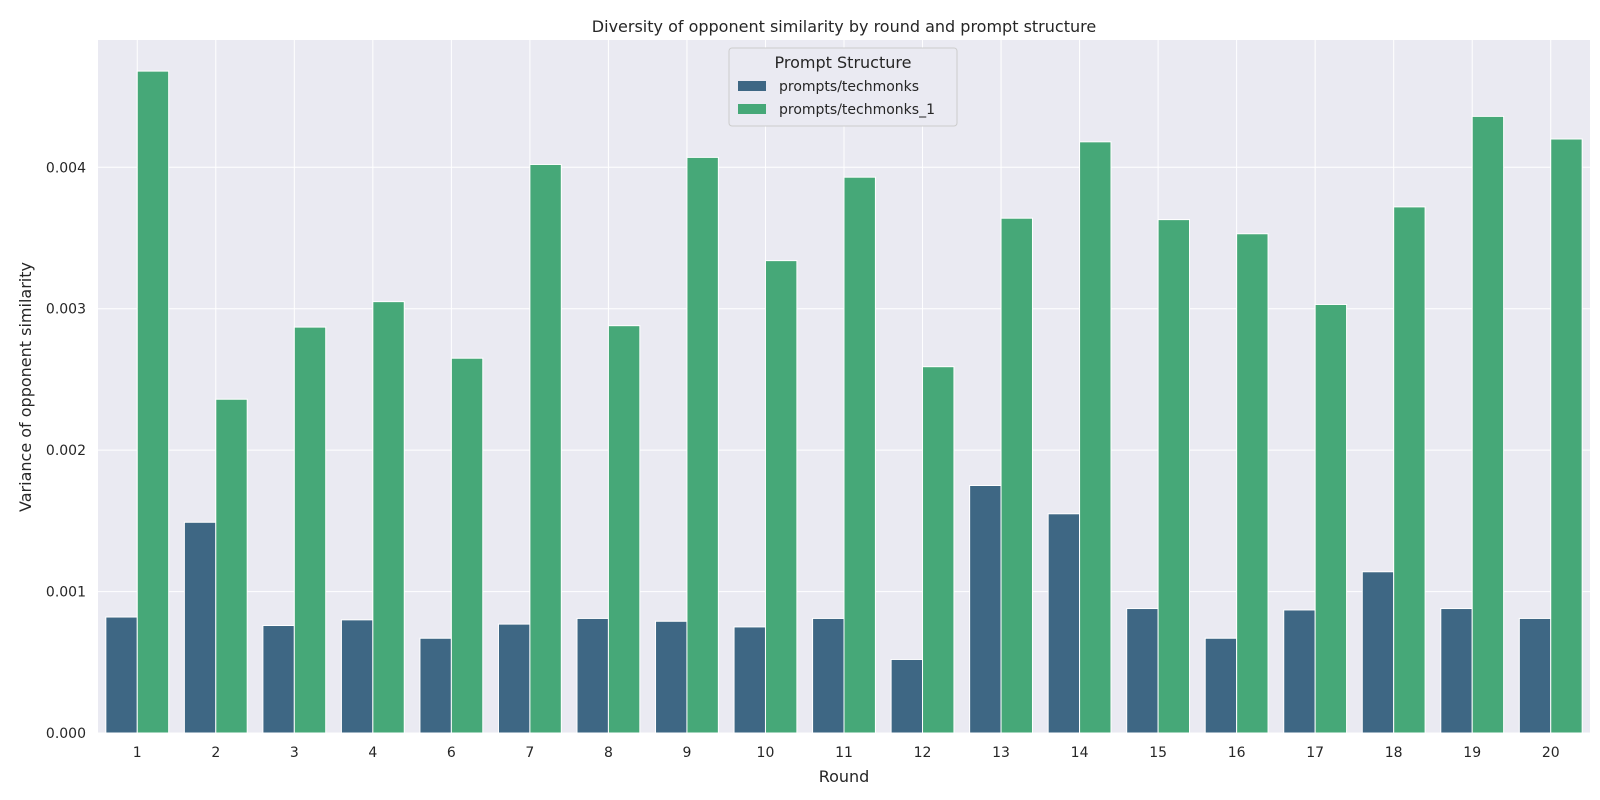 Image resolution: width=1600 pixels, height=800 pixels. What do you see at coordinates (66, 310) in the screenshot?
I see `y-tick-label: 0.003` at bounding box center [66, 310].